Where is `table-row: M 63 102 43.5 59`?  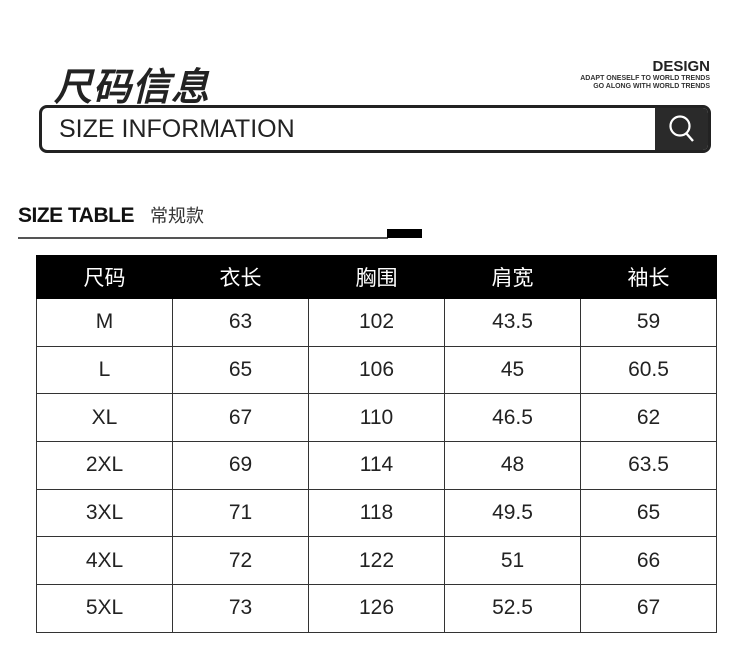
table-row: M 63 102 43.5 59 is located at coordinates (376, 322).